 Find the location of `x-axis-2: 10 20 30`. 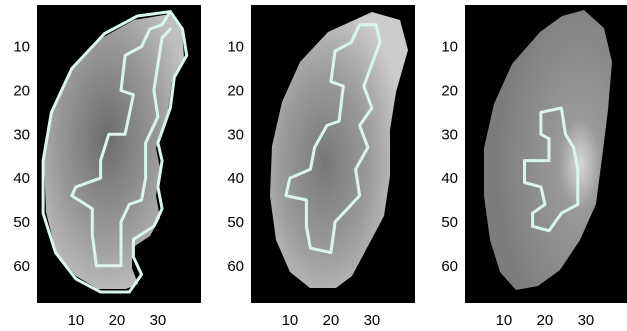

x-axis-2: 10 20 30 is located at coordinates (331, 320).